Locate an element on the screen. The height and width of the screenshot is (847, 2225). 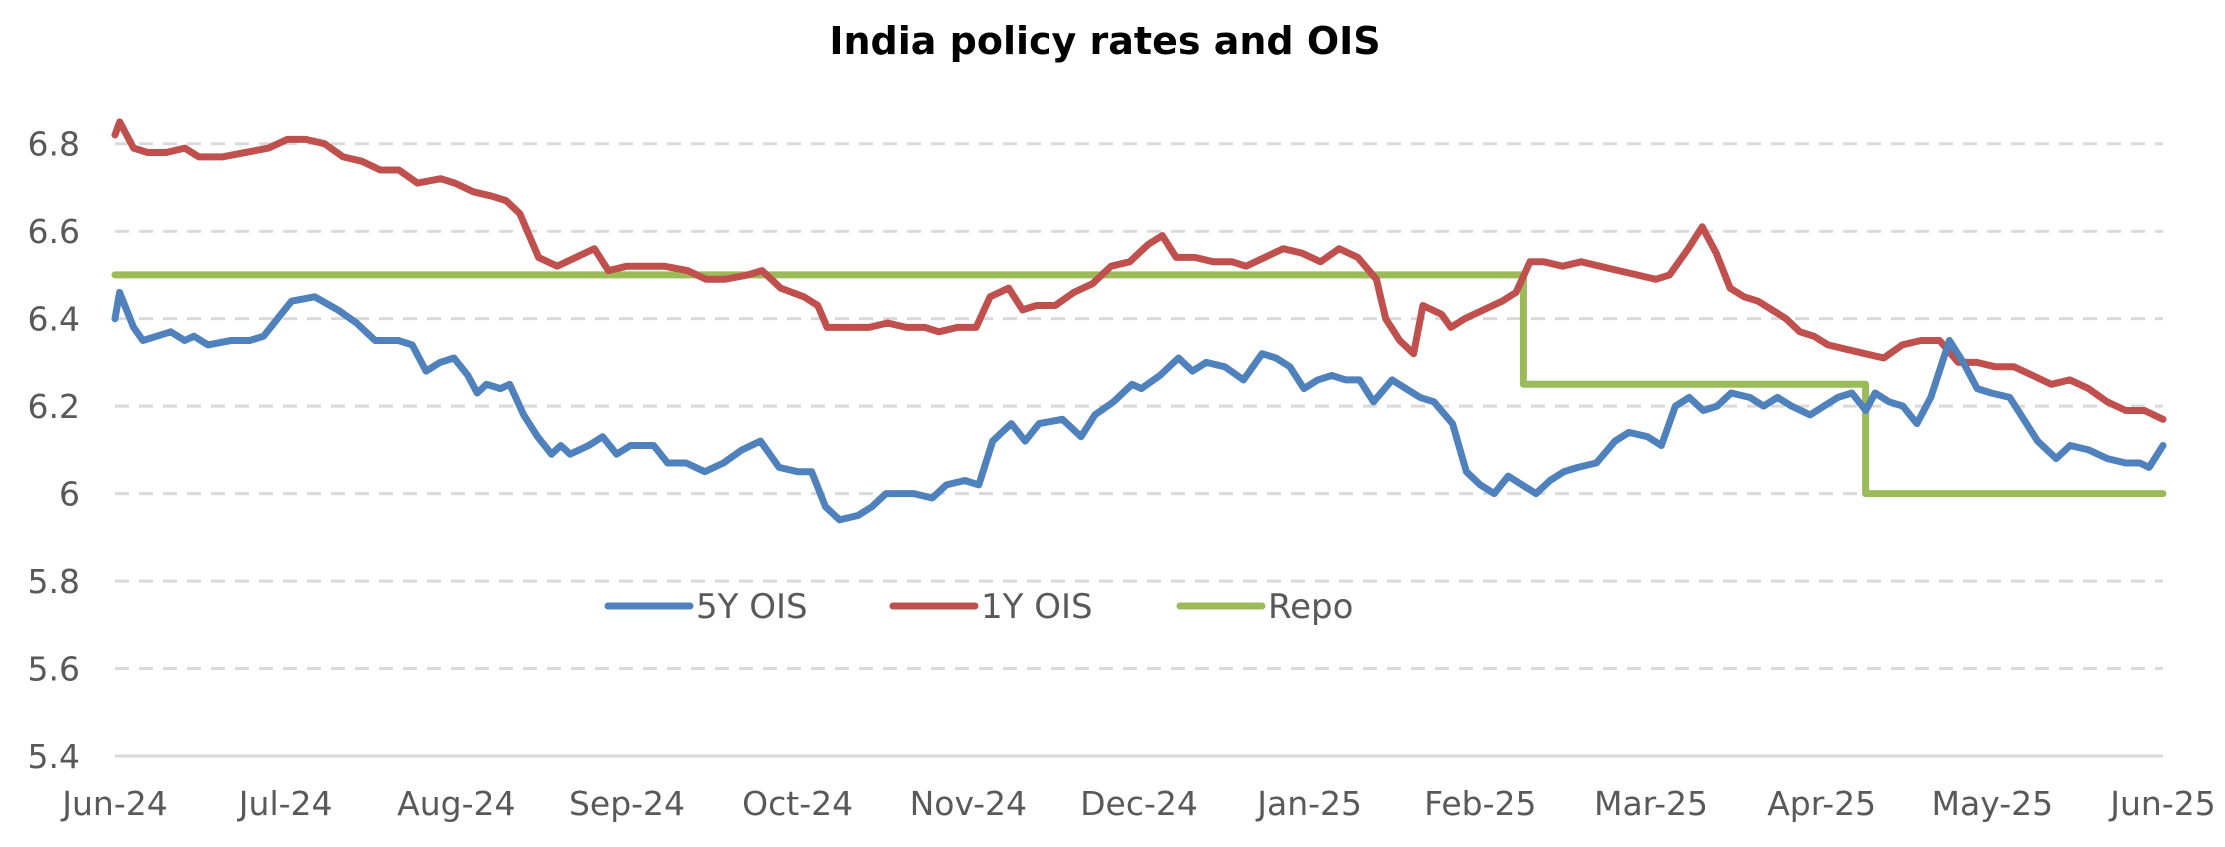
legend-label: Repo is located at coordinates (1310, 607).